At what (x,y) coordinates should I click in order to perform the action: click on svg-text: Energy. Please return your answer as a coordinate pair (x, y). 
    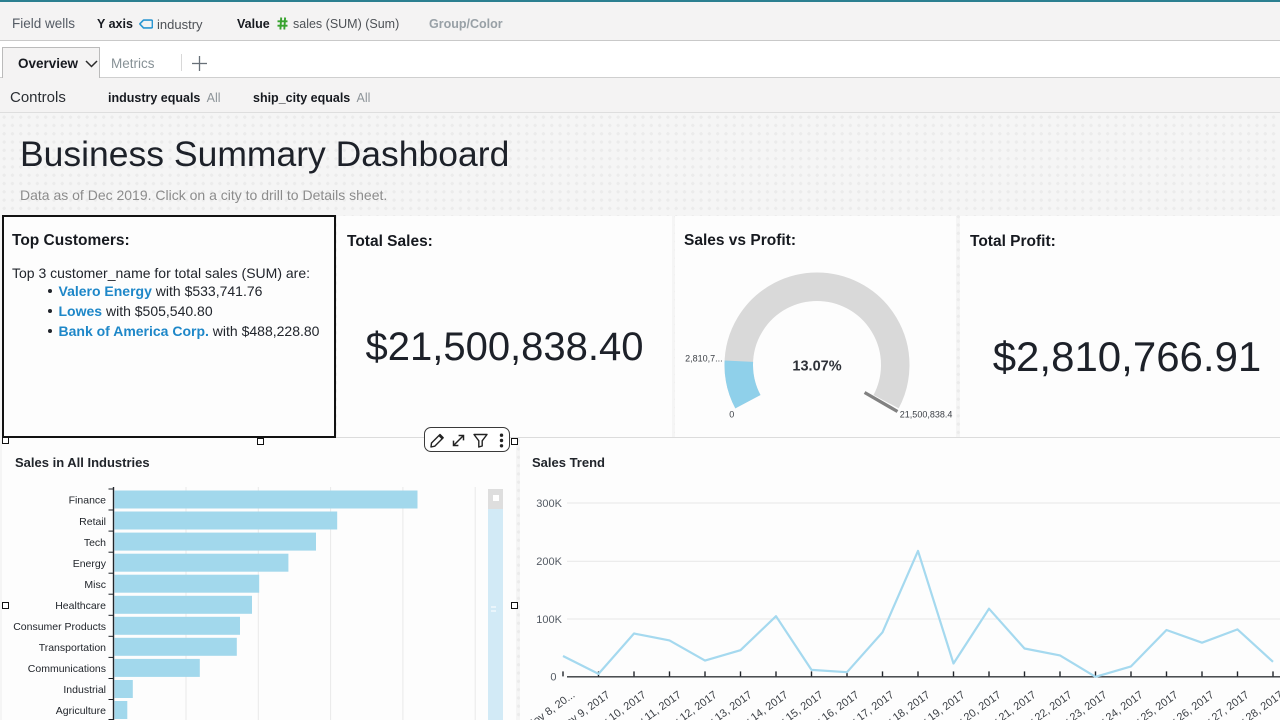
    Looking at the image, I should click on (90, 564).